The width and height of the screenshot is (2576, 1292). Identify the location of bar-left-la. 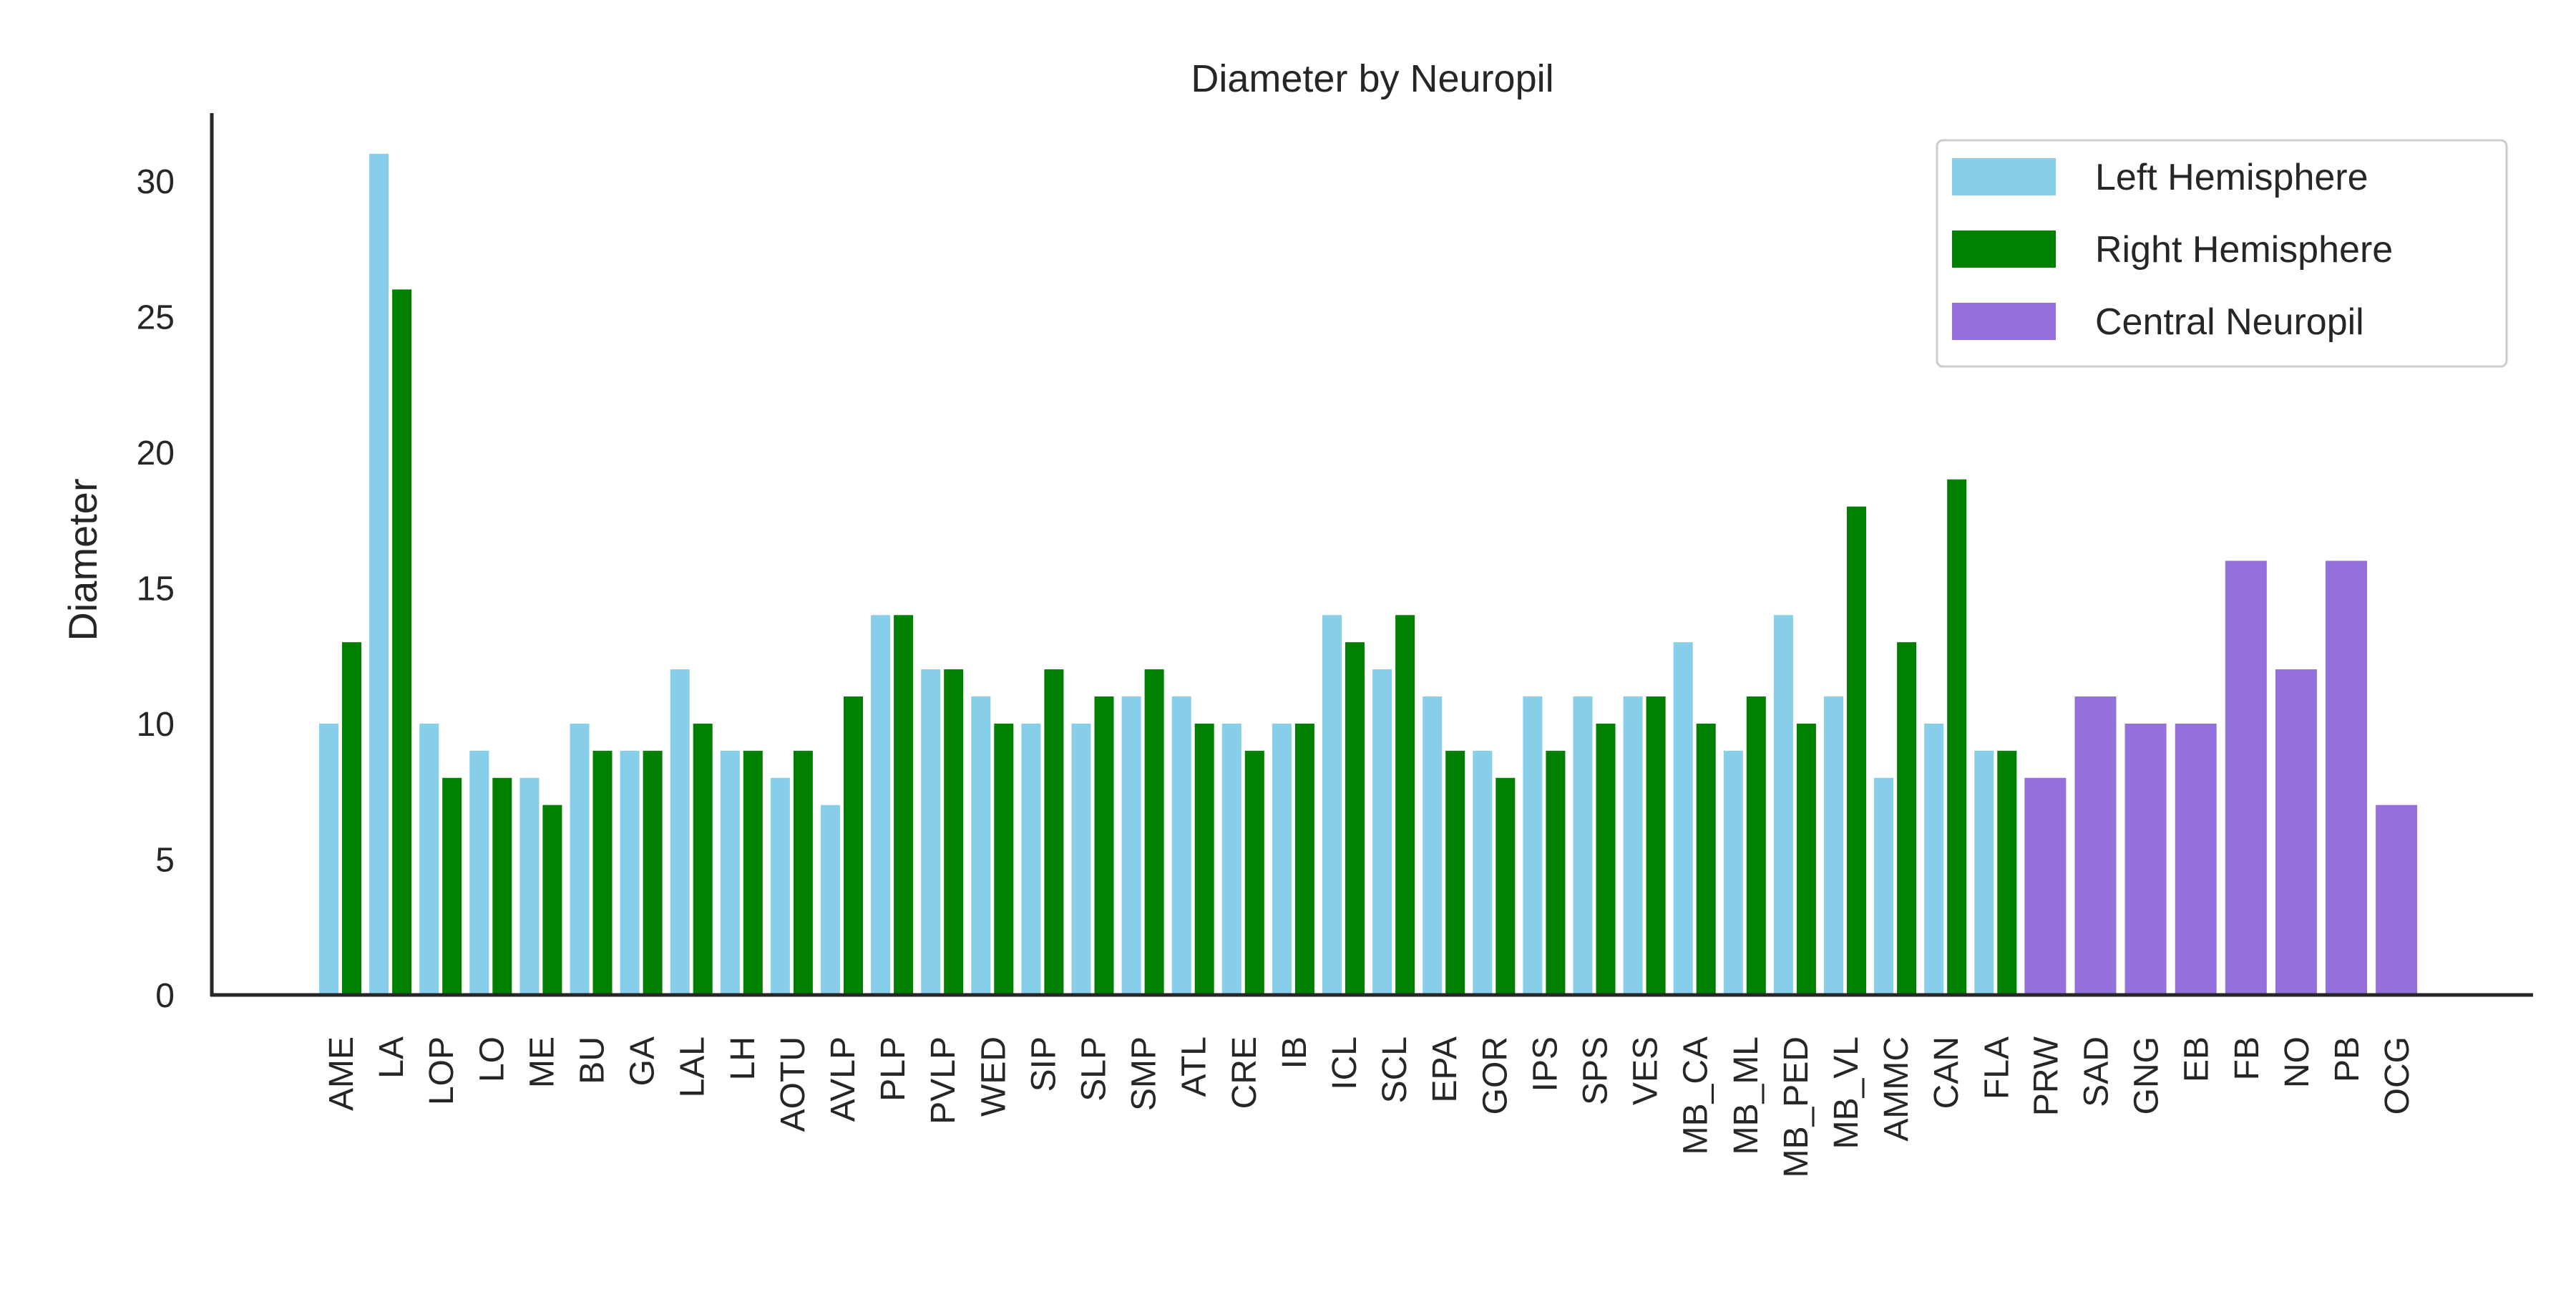
(379, 574).